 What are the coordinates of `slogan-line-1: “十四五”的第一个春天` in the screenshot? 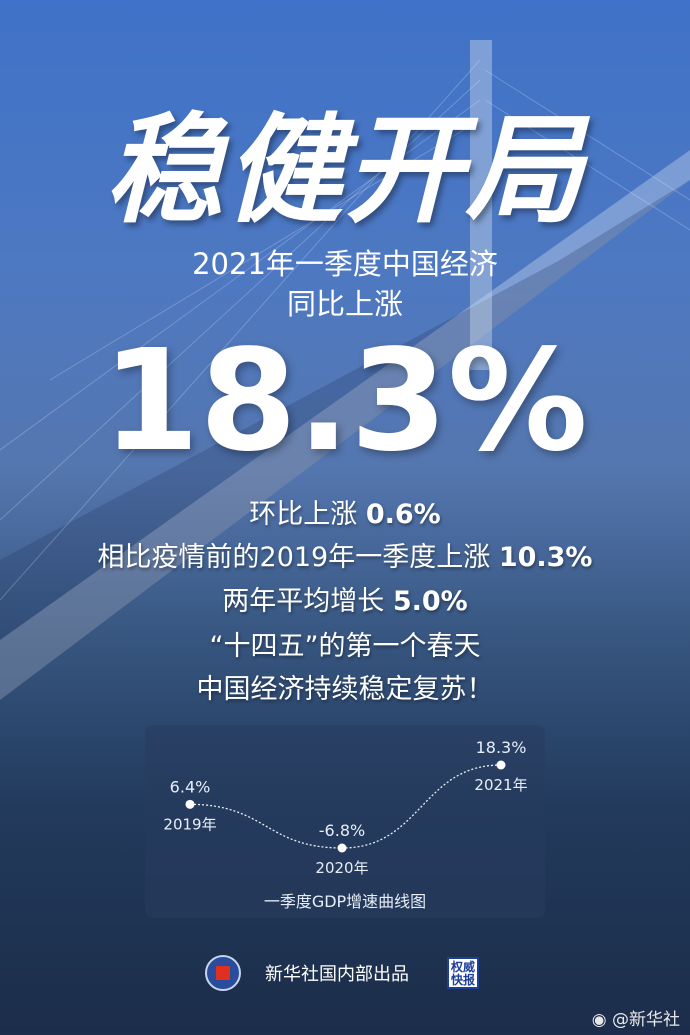 It's located at (345, 646).